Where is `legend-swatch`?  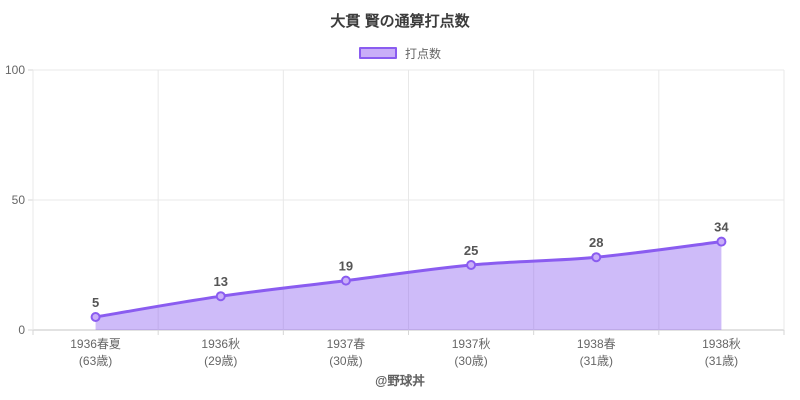 legend-swatch is located at coordinates (377, 53).